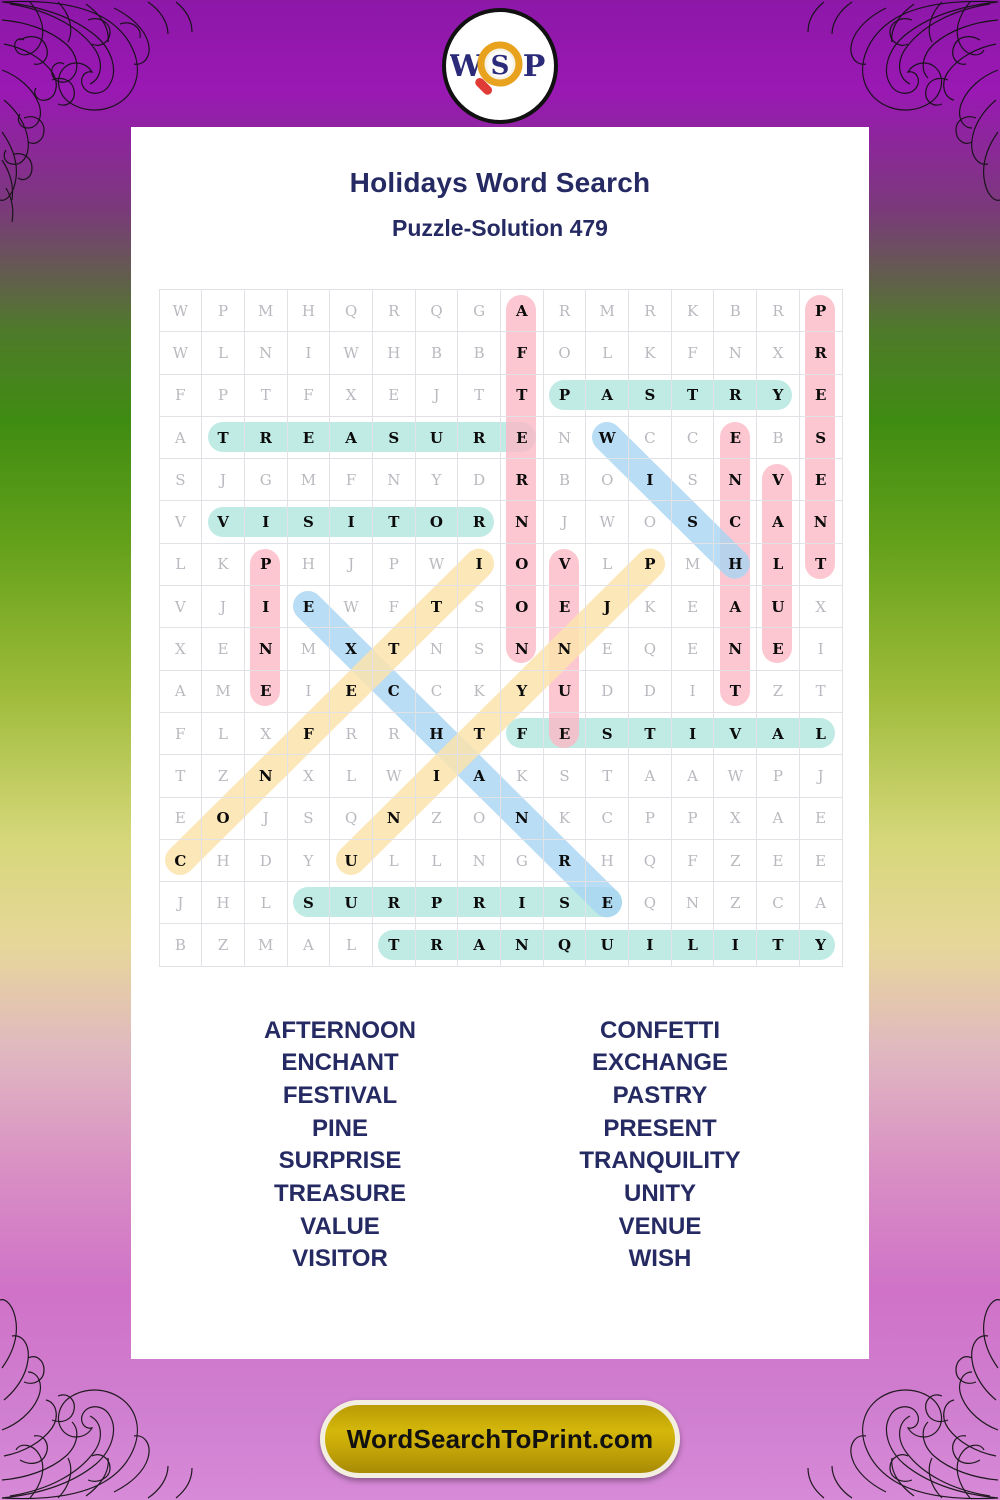 Image resolution: width=1000 pixels, height=1500 pixels. Describe the element at coordinates (522, 691) in the screenshot. I see `grid-cell: Y` at that location.